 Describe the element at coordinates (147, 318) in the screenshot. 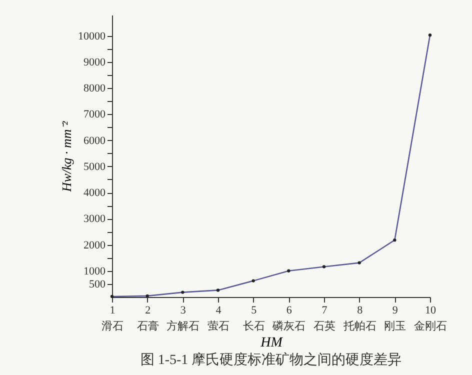

I see `x-tick-label: 2 石膏` at that location.